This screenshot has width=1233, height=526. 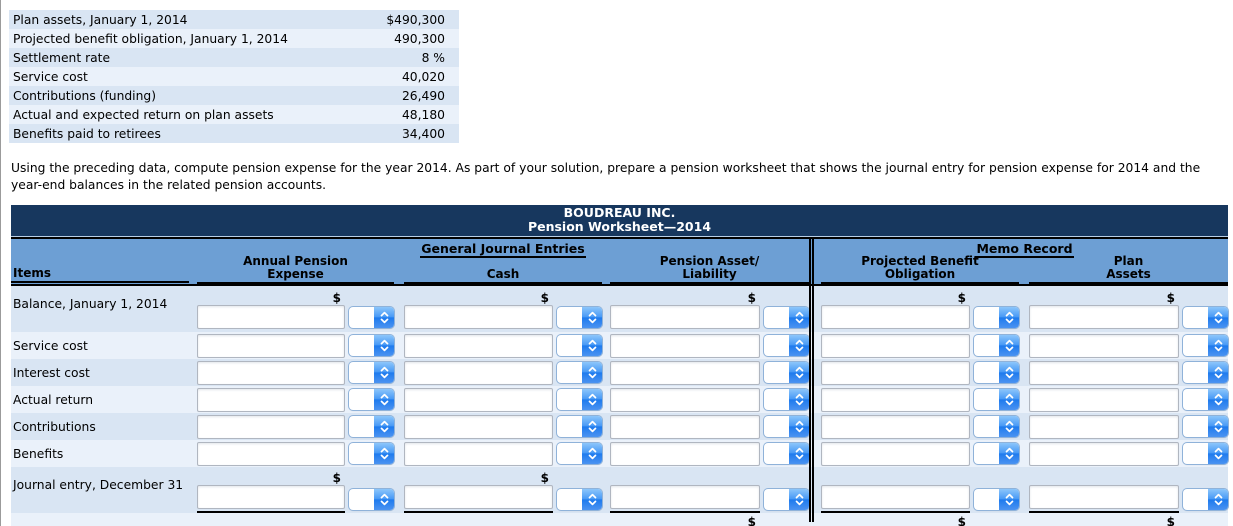 I want to click on worksheet-row: Balance, January 1, 2014 $ $ $ $ $, so click(x=619, y=309).